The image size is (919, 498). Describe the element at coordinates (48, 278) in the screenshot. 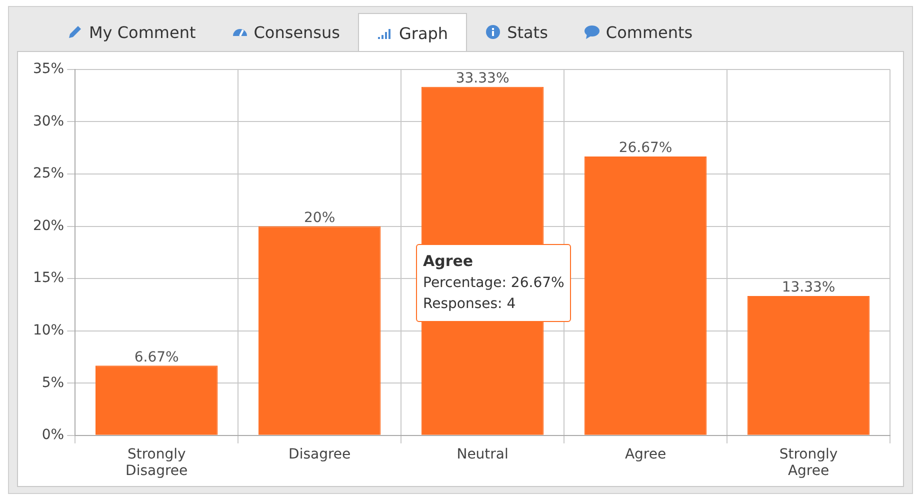

I see `y-tick-label: 15%` at that location.